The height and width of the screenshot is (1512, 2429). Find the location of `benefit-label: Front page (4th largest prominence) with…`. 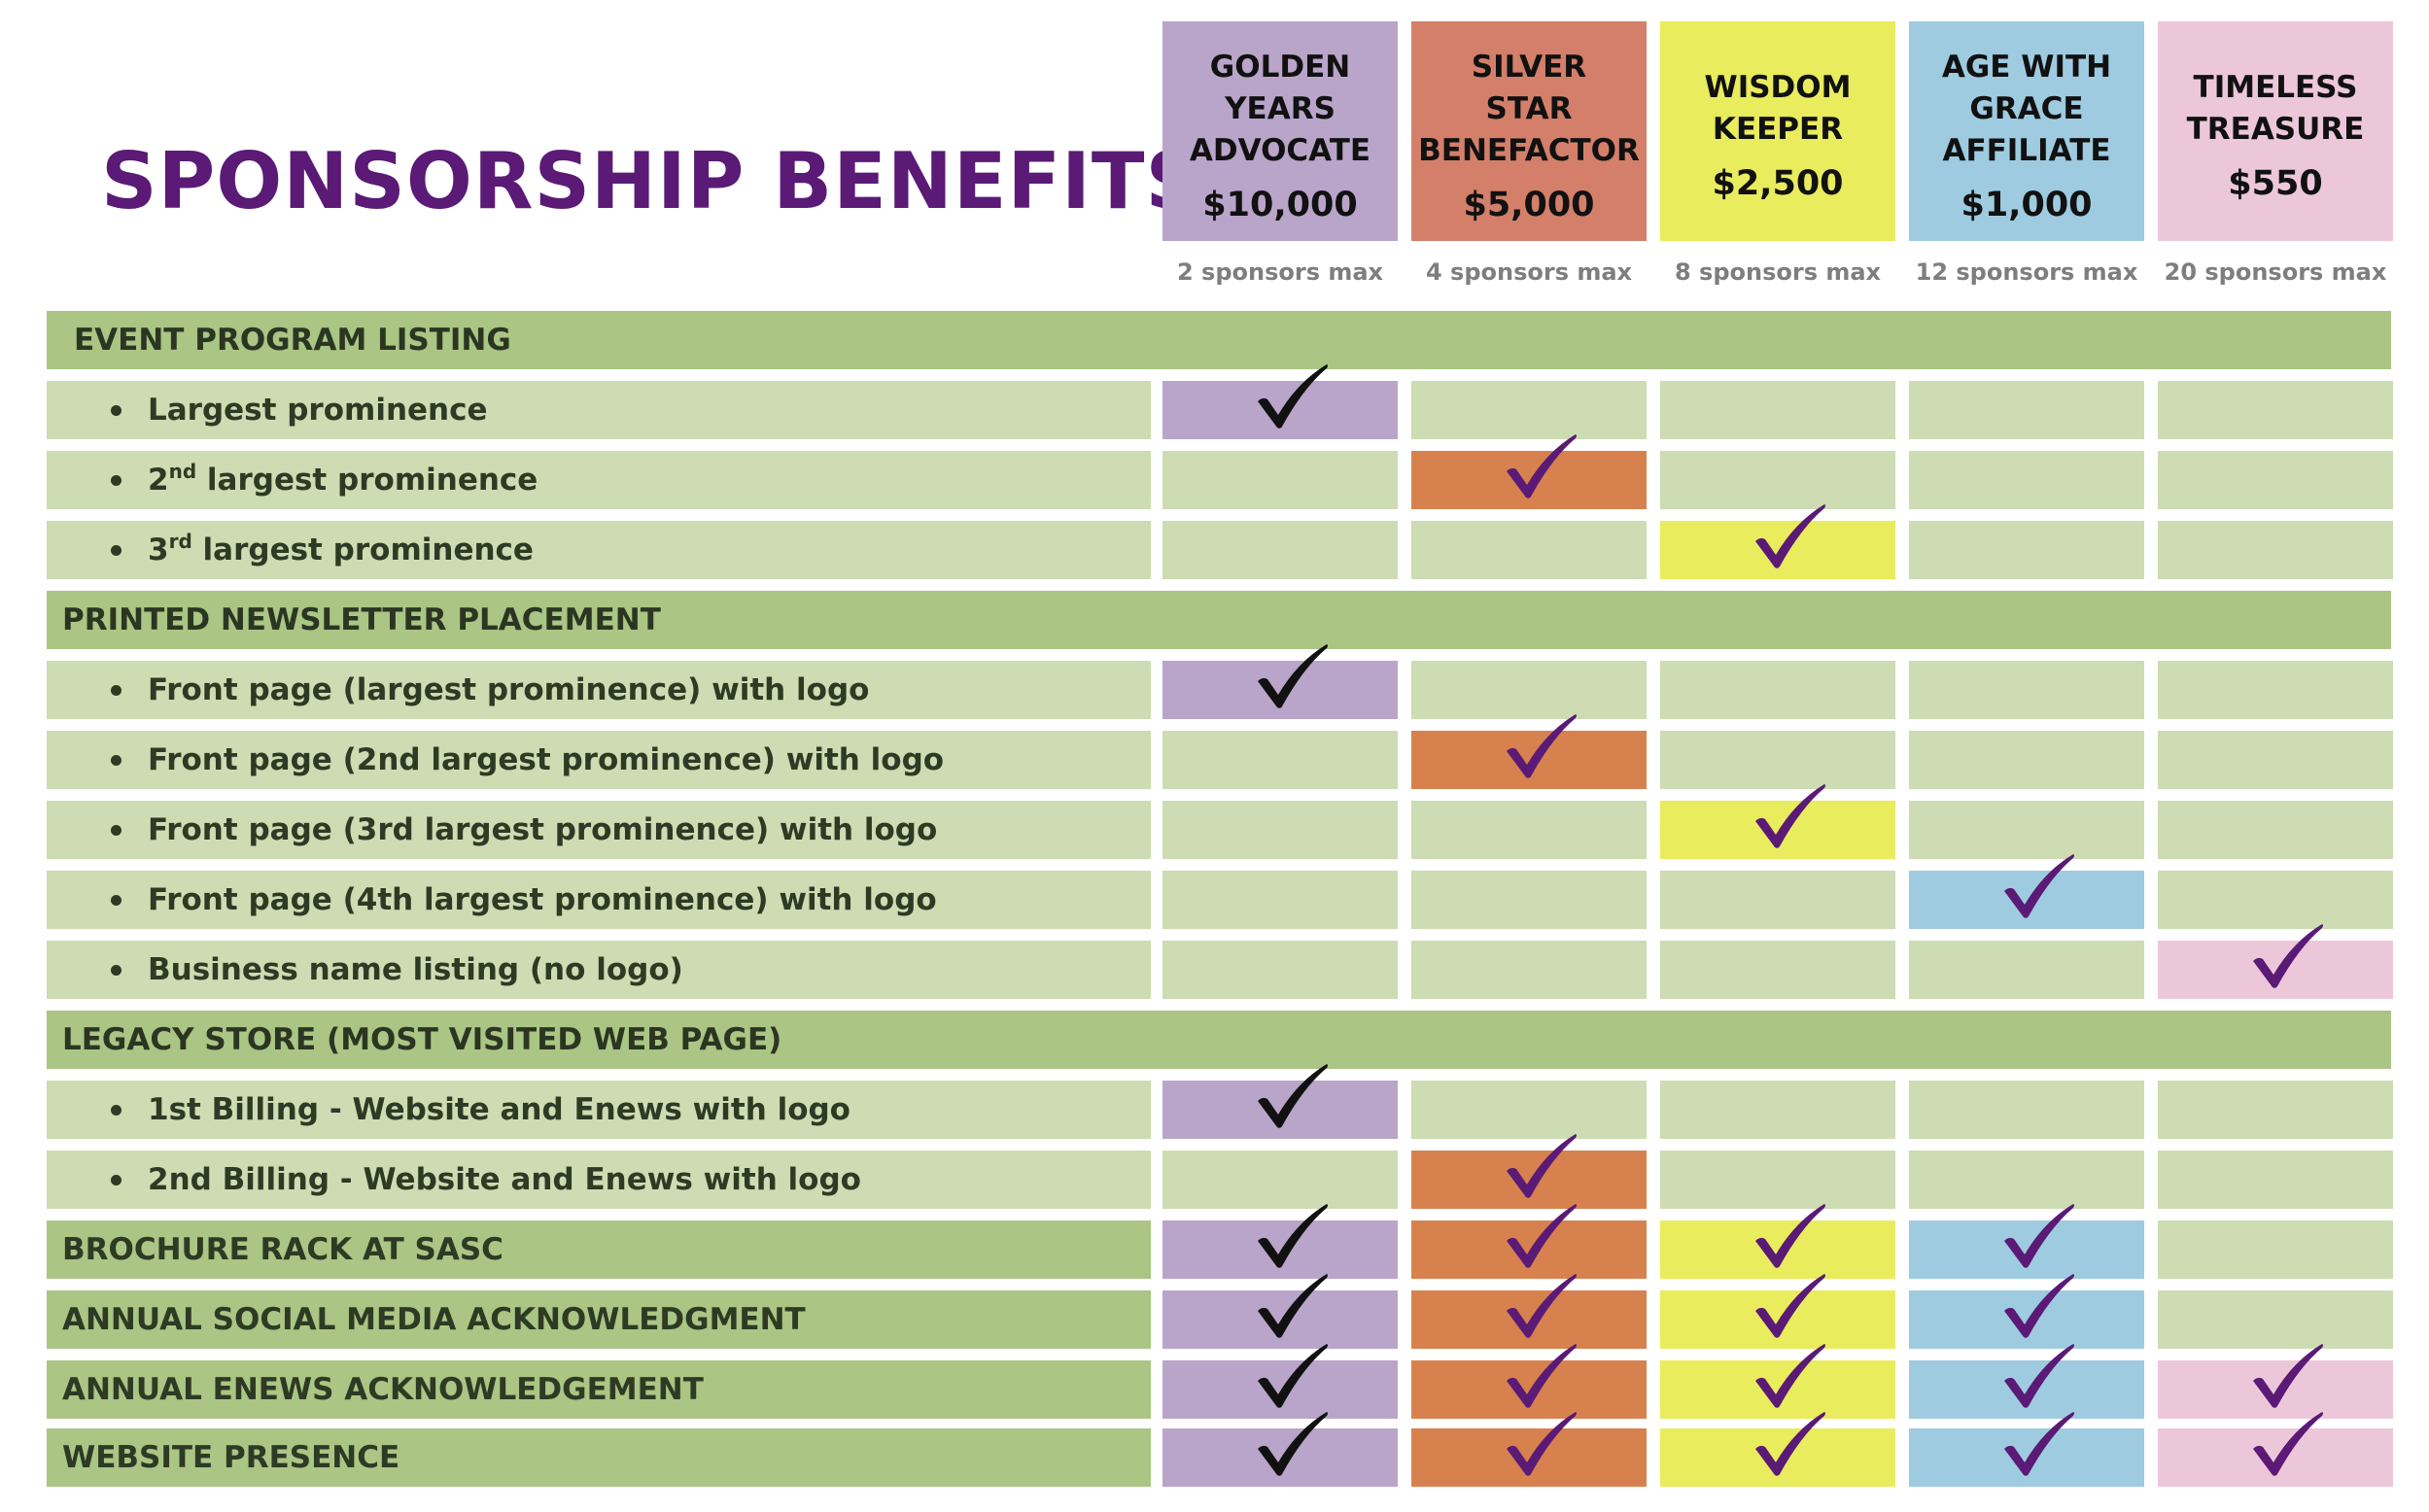

benefit-label: Front page (4th largest prominence) with… is located at coordinates (524, 899).